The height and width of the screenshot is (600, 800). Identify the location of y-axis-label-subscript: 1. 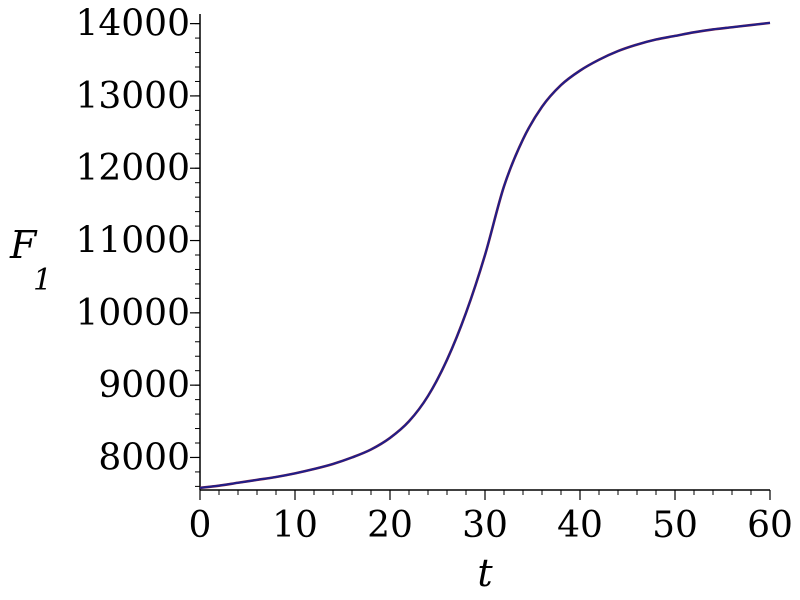
(42, 280).